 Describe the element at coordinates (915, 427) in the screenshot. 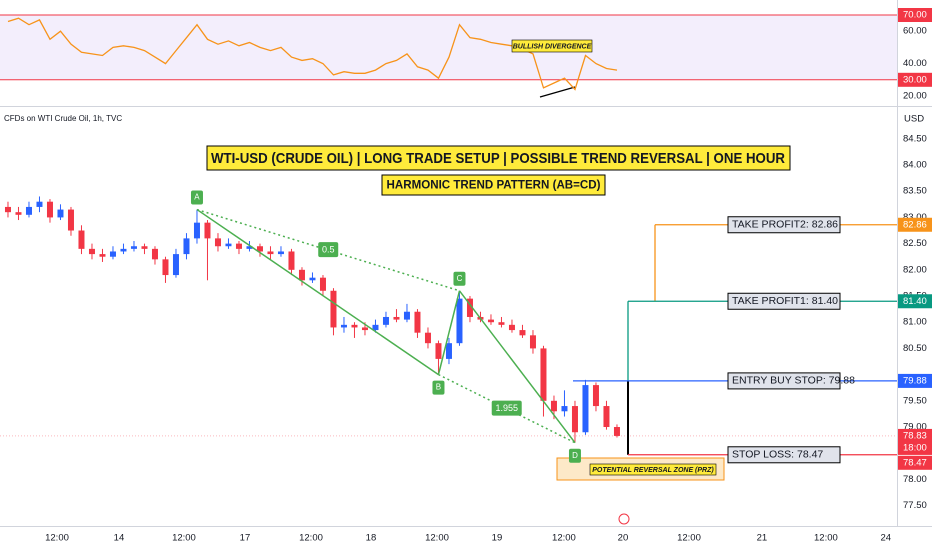

I see `y-tick-label: 79.00` at that location.